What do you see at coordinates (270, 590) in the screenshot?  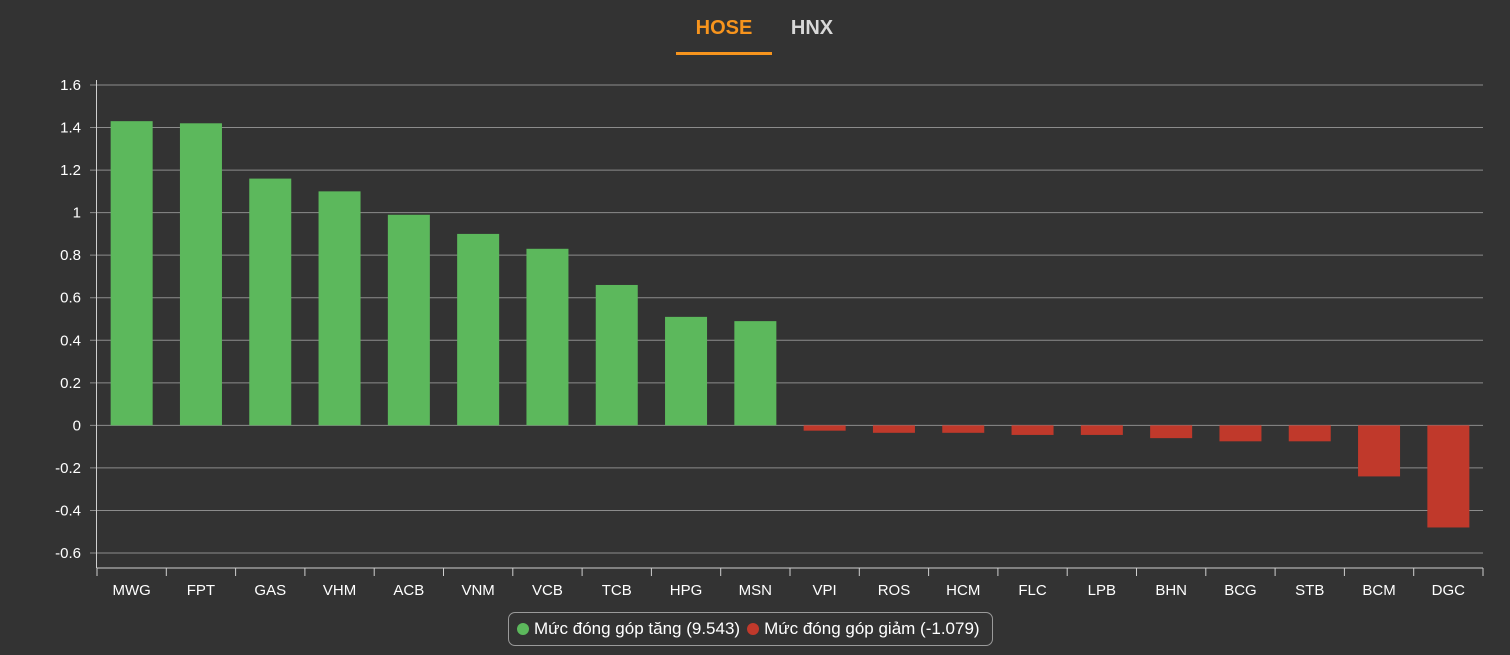 I see `x-tick-label: GAS` at bounding box center [270, 590].